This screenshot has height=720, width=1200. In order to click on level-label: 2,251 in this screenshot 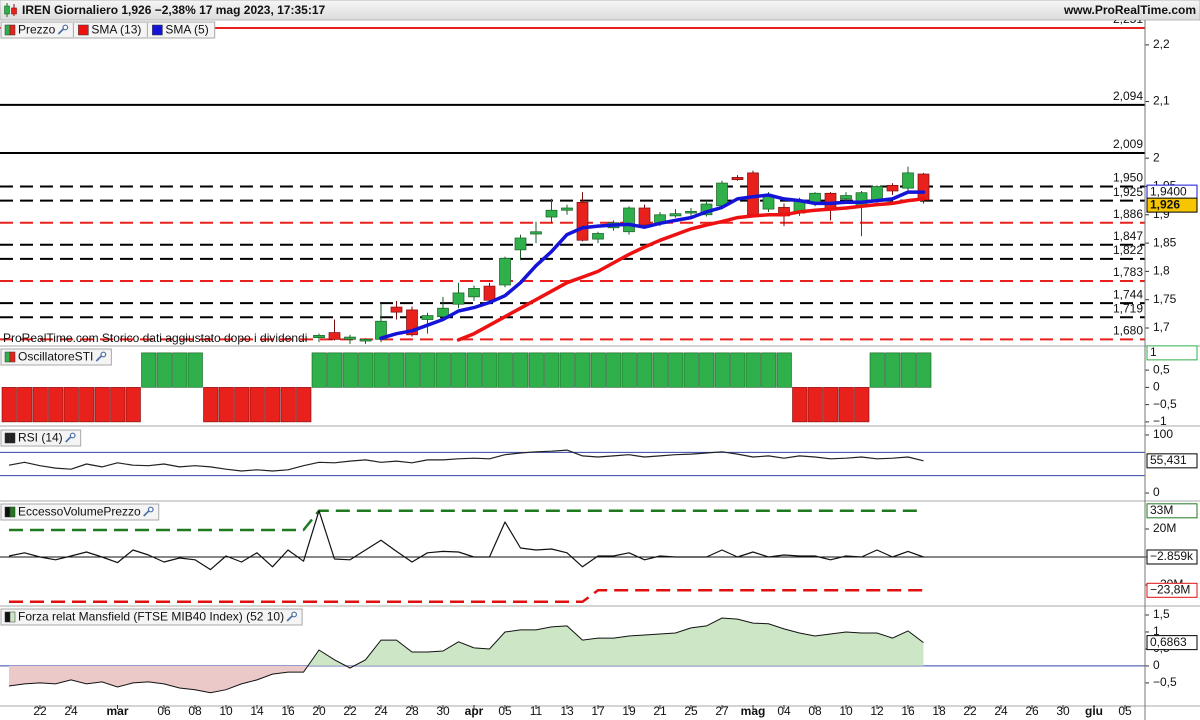, I will do `click(1128, 19)`.